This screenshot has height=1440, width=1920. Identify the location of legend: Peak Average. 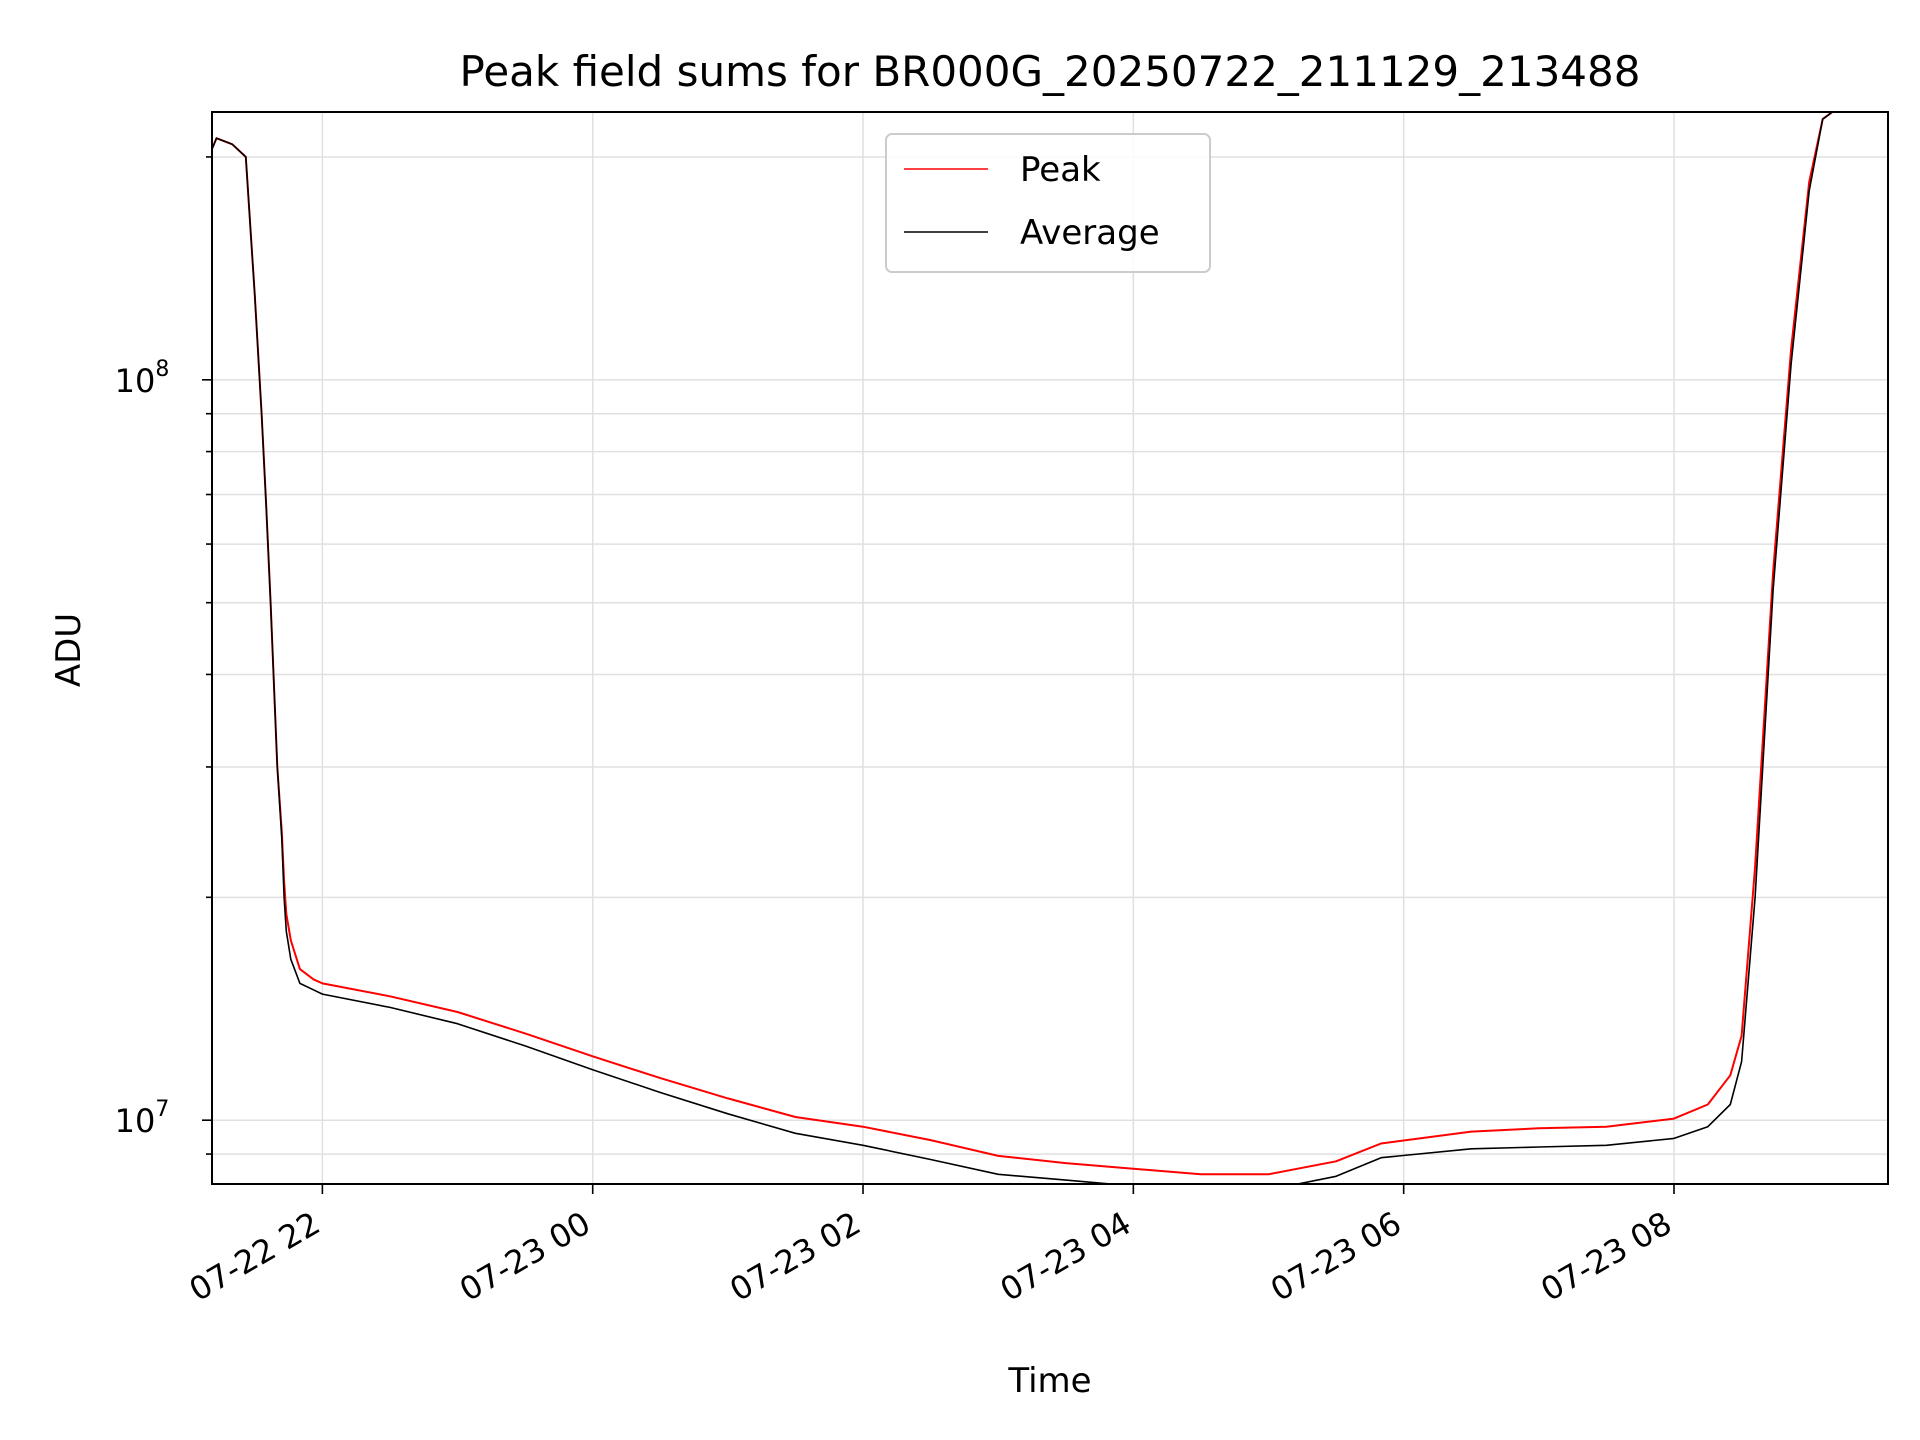
(1048, 203).